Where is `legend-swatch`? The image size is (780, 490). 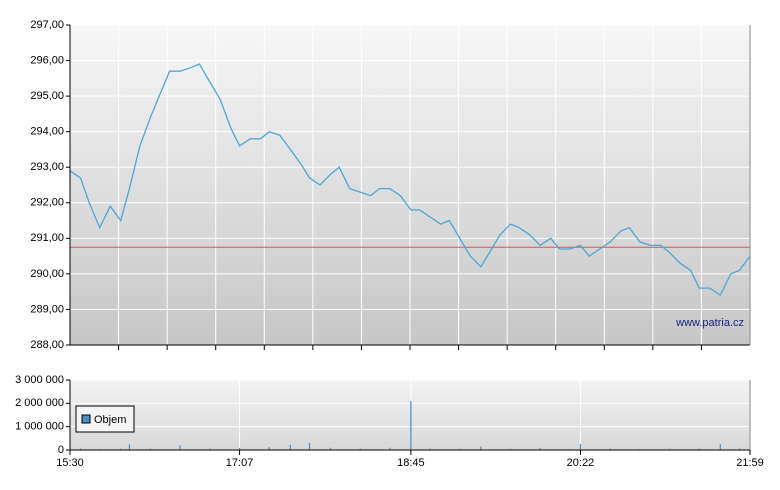
legend-swatch is located at coordinates (86, 419).